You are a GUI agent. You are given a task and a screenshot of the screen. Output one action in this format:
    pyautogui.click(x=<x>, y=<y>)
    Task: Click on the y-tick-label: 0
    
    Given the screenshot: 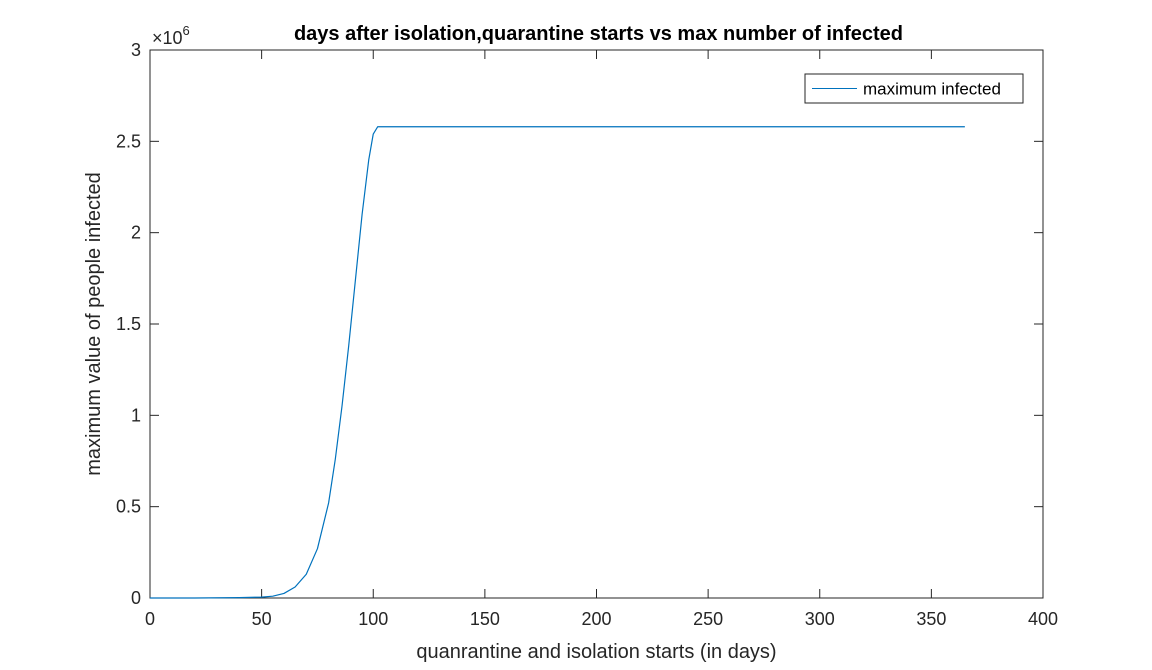 What is the action you would take?
    pyautogui.click(x=136, y=598)
    